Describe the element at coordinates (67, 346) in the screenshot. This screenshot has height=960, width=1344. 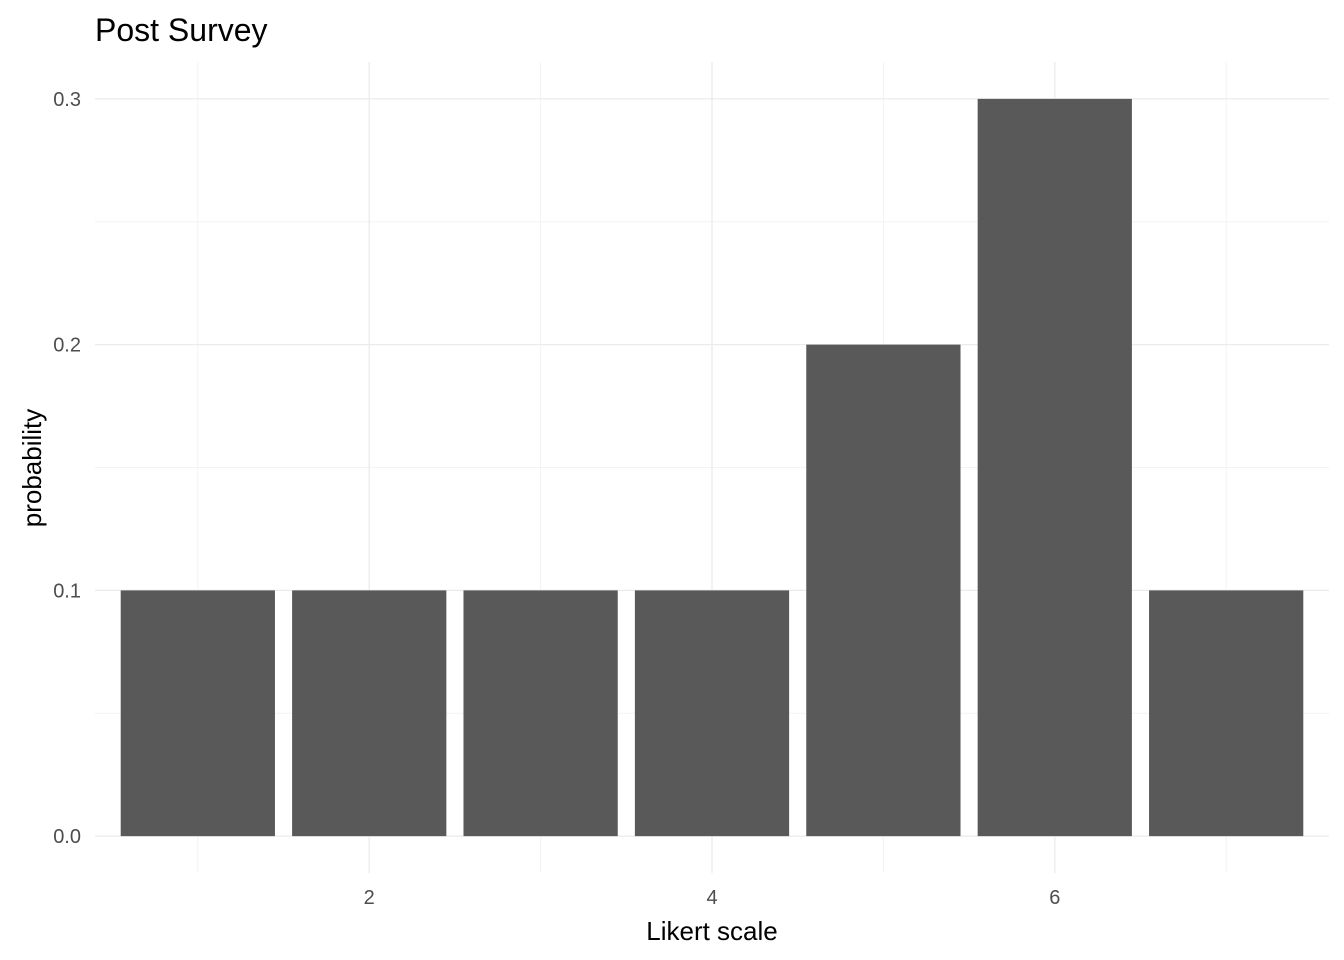
I see `y-tick-label: 0.2` at that location.